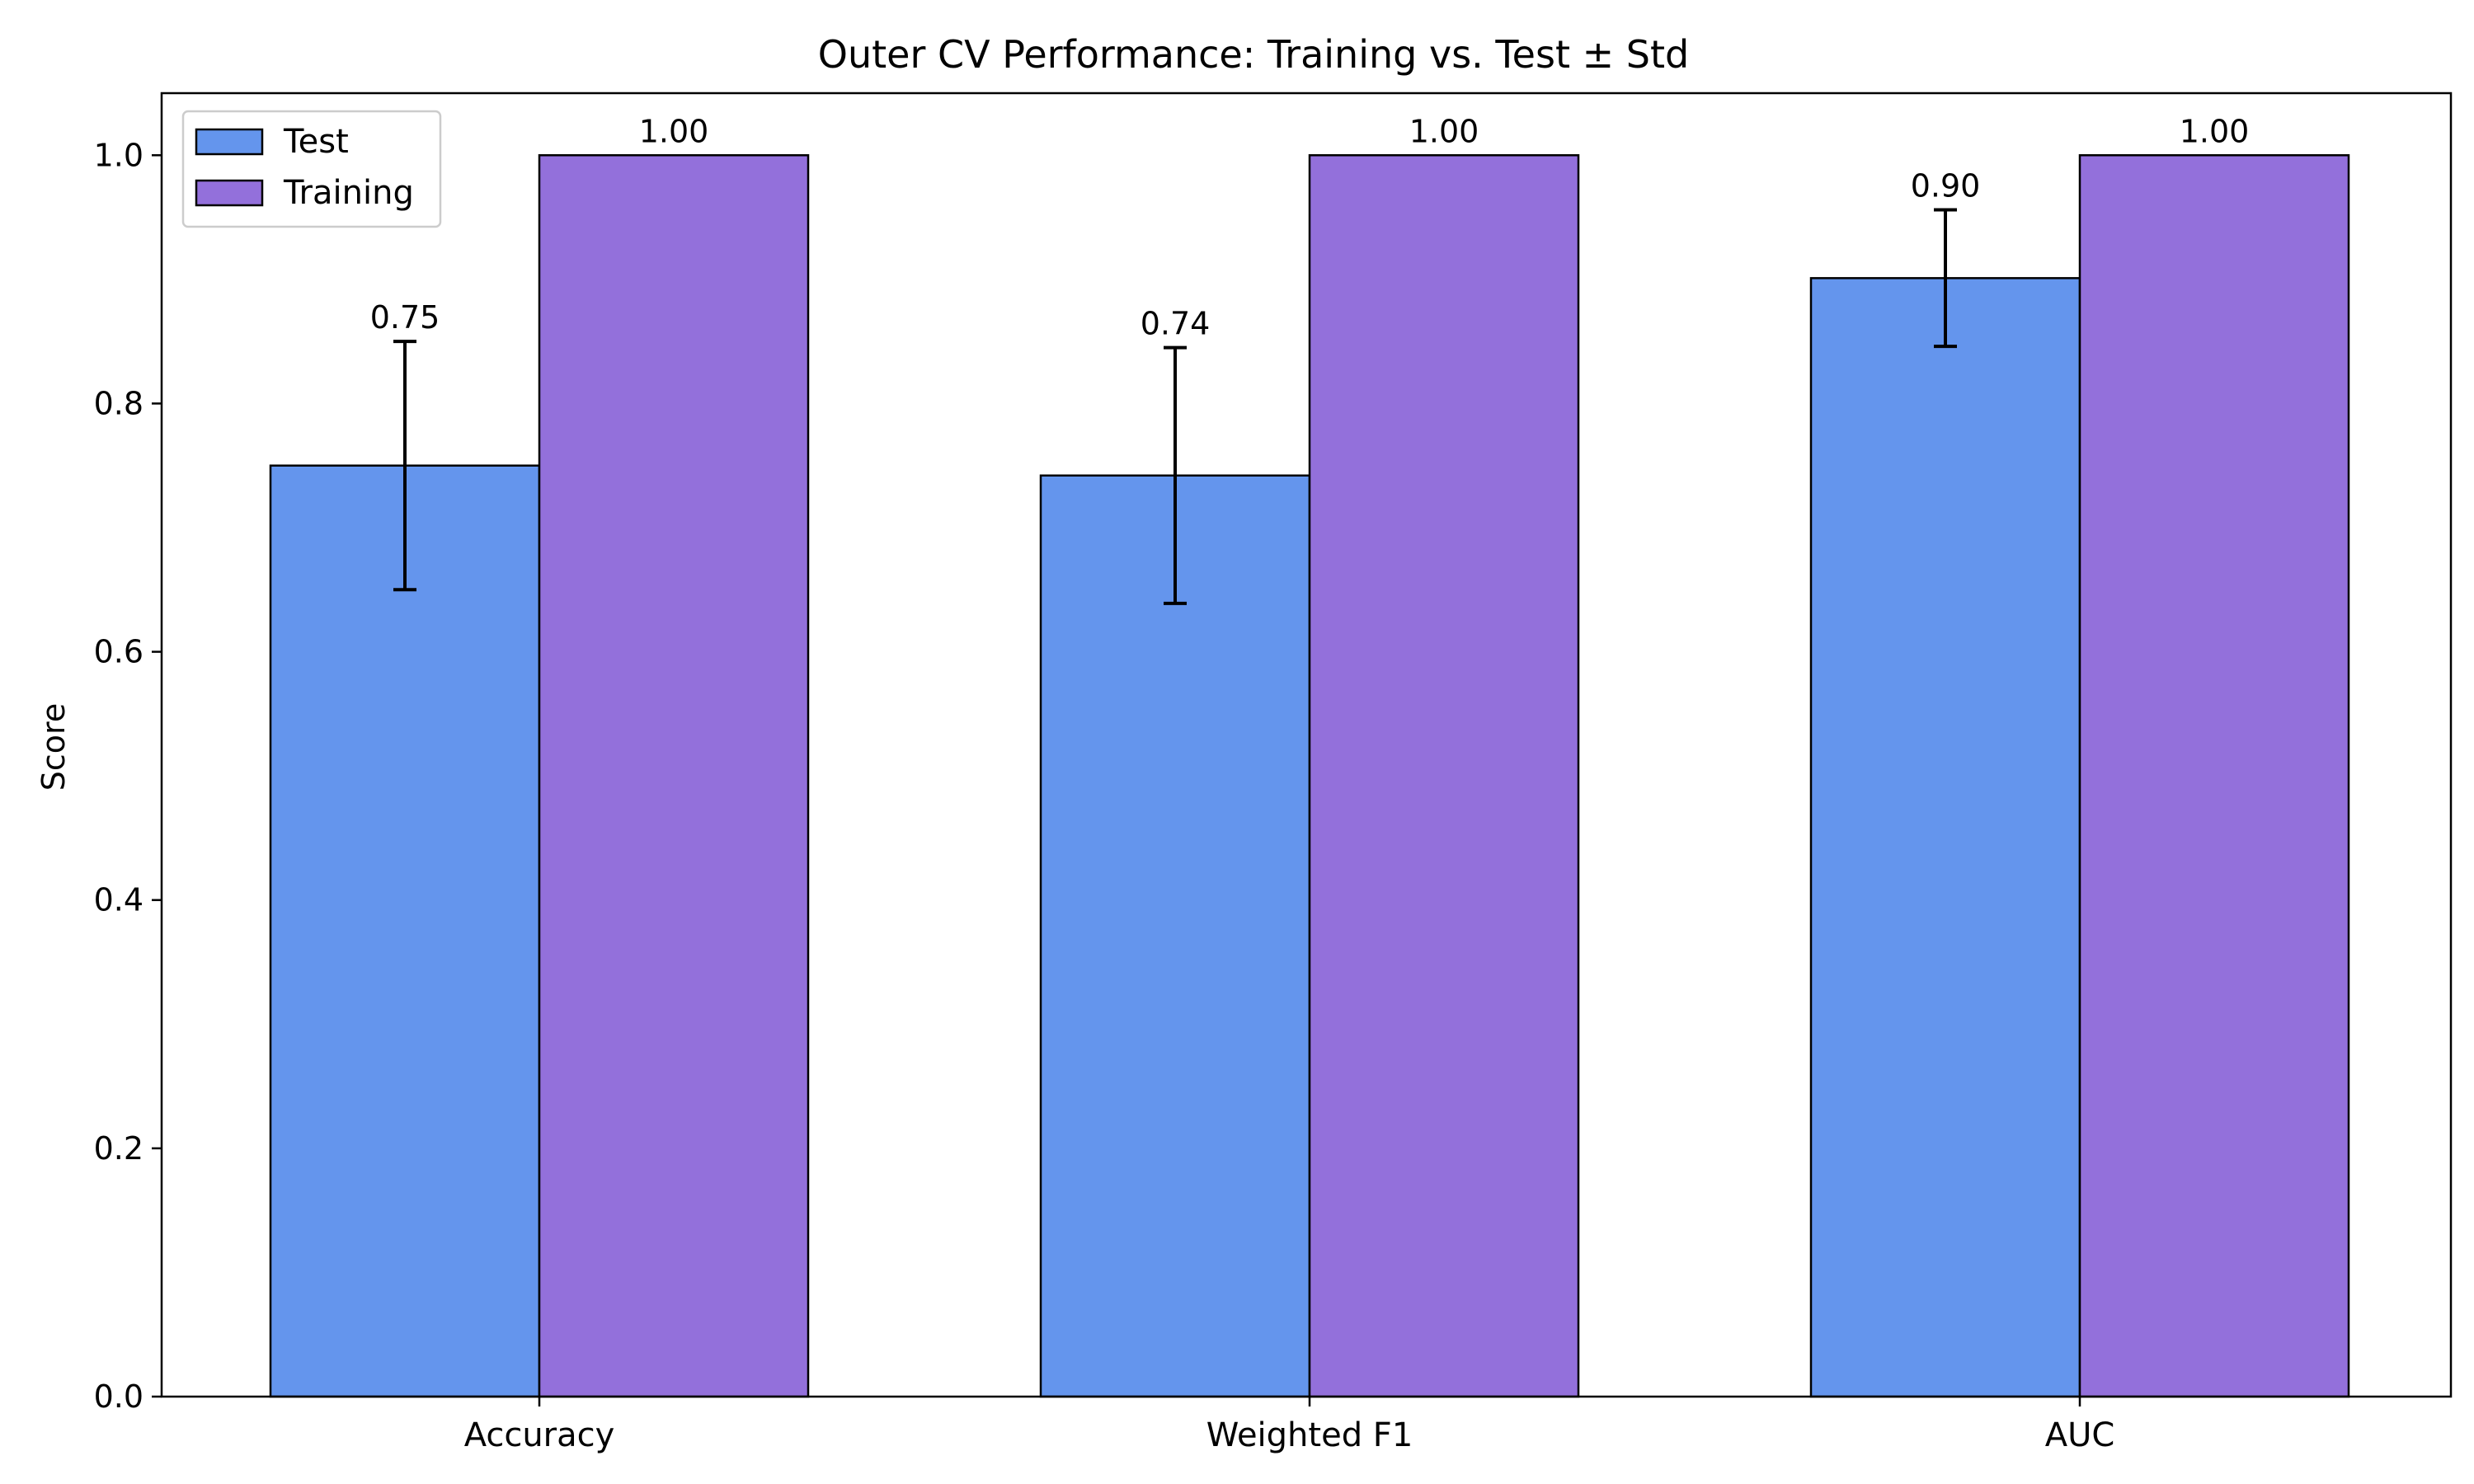  Describe the element at coordinates (118, 900) in the screenshot. I see `y-tick-label: 0.4` at that location.